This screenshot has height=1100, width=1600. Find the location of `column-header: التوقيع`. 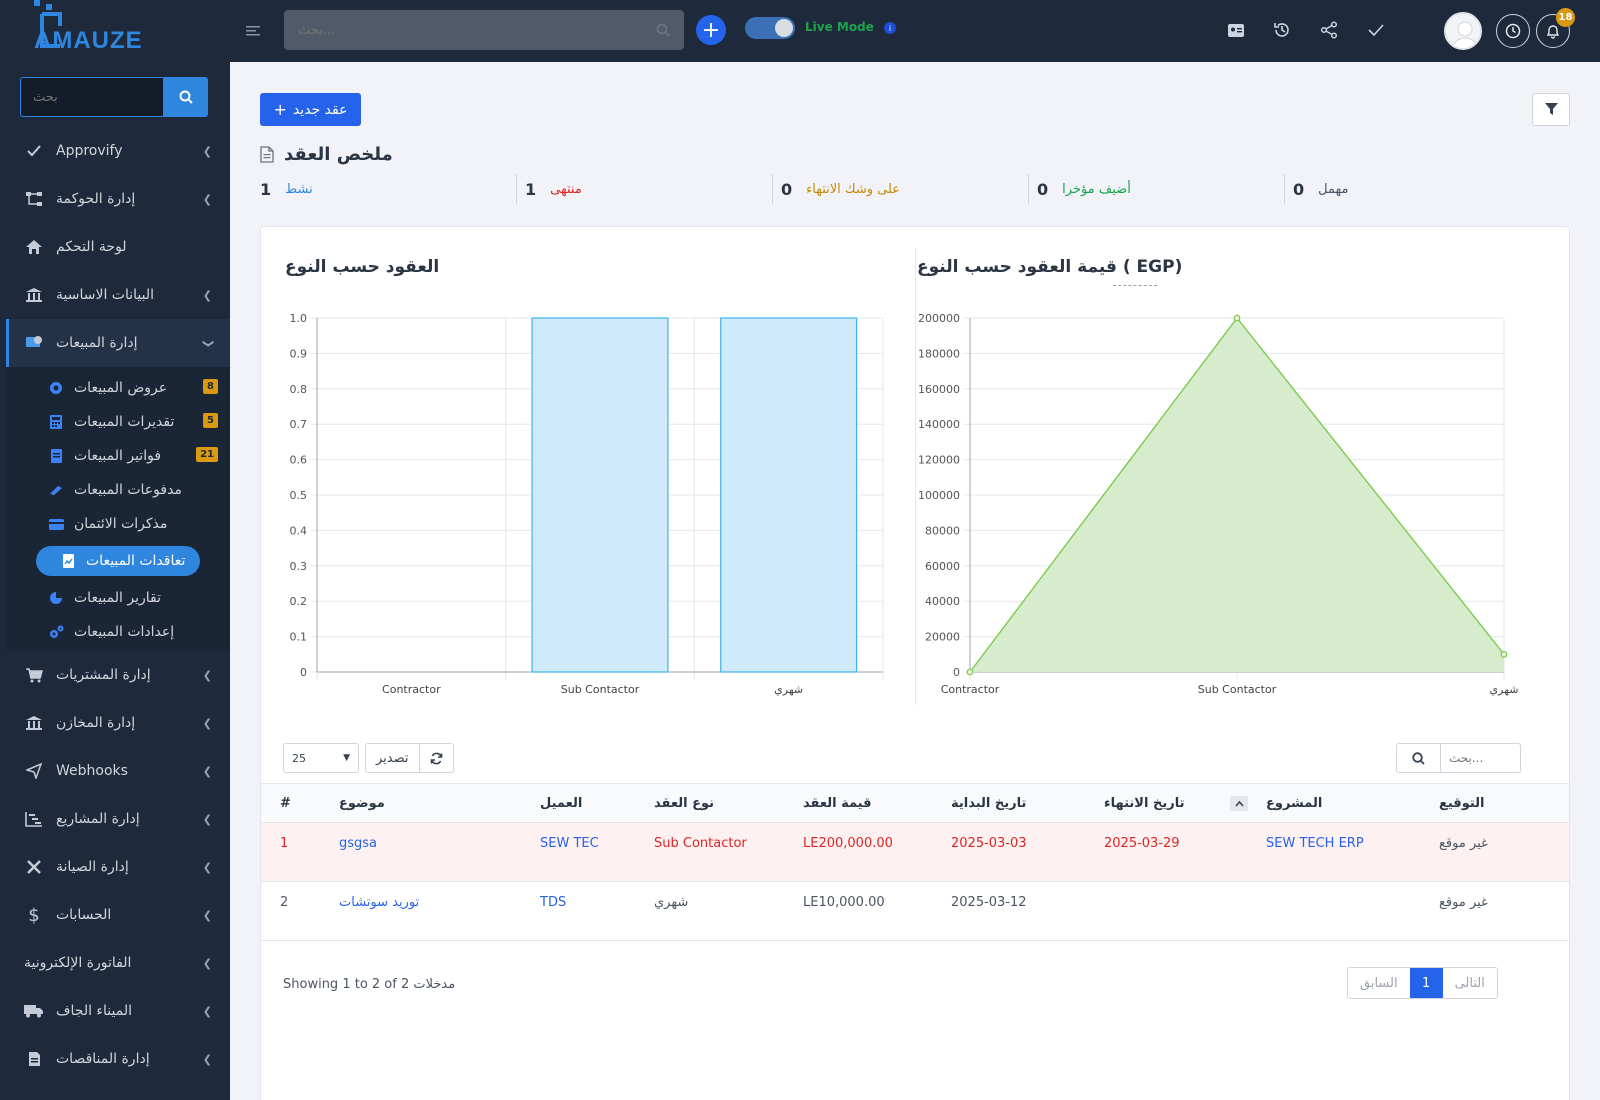

column-header: التوقيع is located at coordinates (1462, 803).